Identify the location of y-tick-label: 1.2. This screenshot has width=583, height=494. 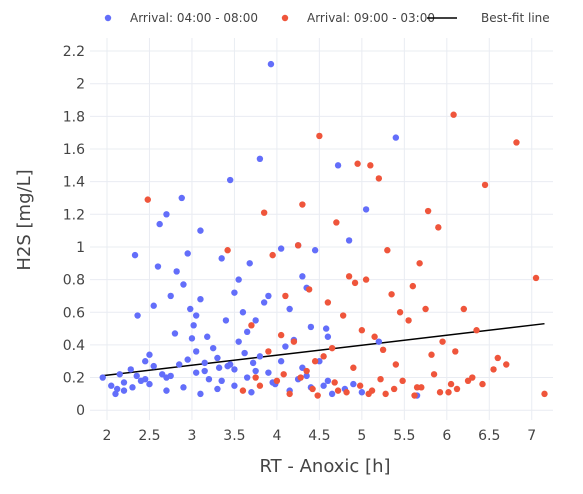
(74, 215).